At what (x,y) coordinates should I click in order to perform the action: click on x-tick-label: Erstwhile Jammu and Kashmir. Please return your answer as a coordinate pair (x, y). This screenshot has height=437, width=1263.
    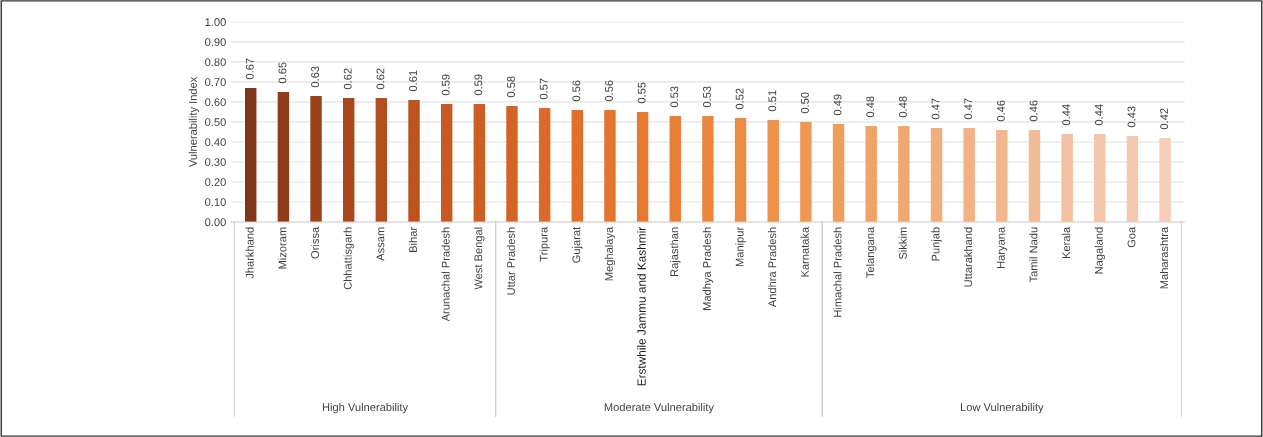
    Looking at the image, I should click on (641, 306).